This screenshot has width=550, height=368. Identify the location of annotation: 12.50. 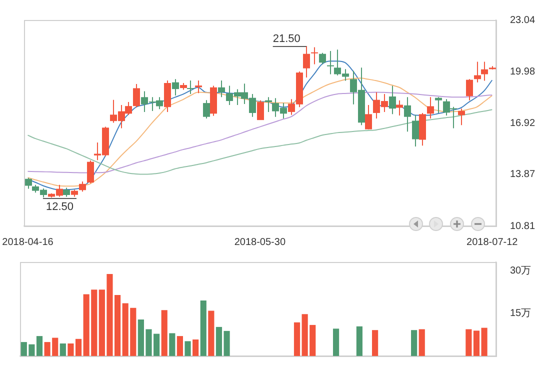
(60, 207).